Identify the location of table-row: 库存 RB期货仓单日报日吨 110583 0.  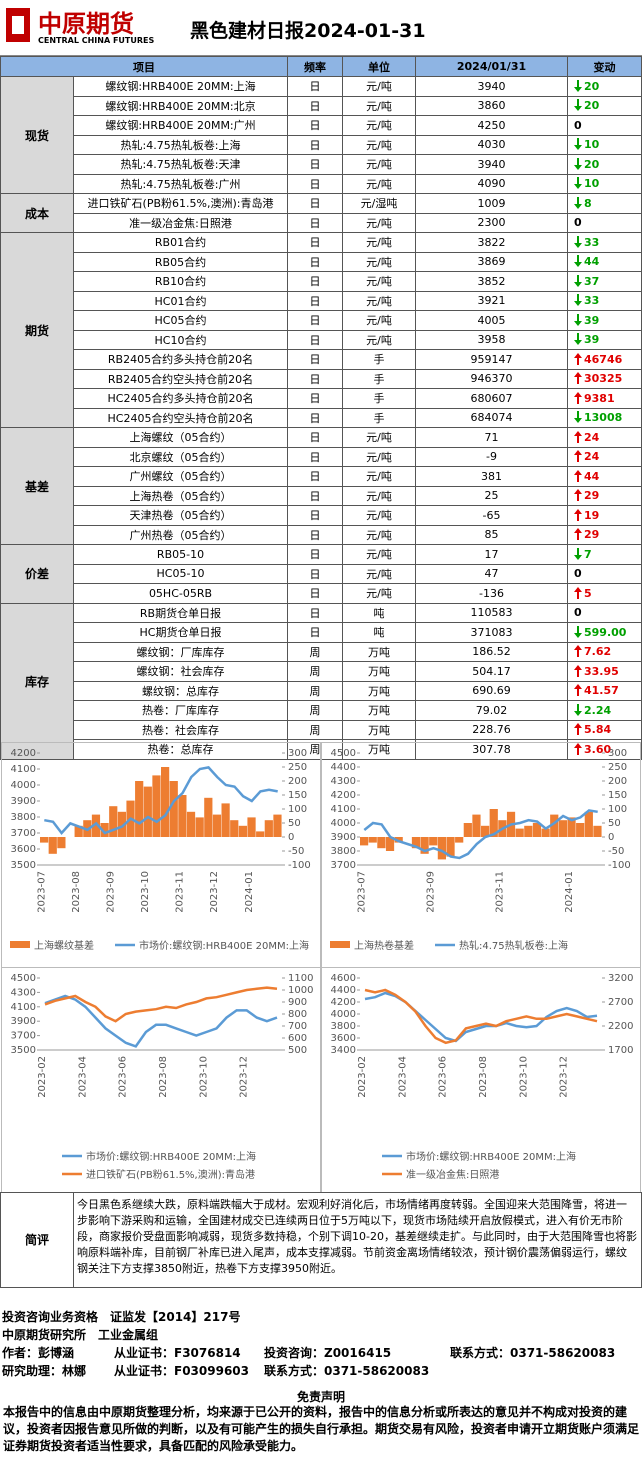
(321, 681).